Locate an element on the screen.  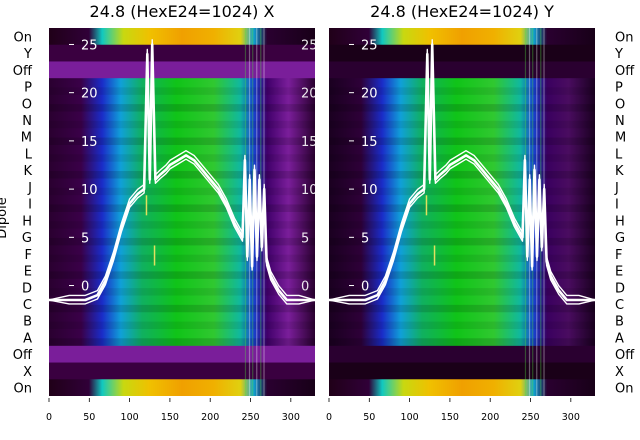
overlay-tick-label-dup-3: 10 is located at coordinates (309, 190).